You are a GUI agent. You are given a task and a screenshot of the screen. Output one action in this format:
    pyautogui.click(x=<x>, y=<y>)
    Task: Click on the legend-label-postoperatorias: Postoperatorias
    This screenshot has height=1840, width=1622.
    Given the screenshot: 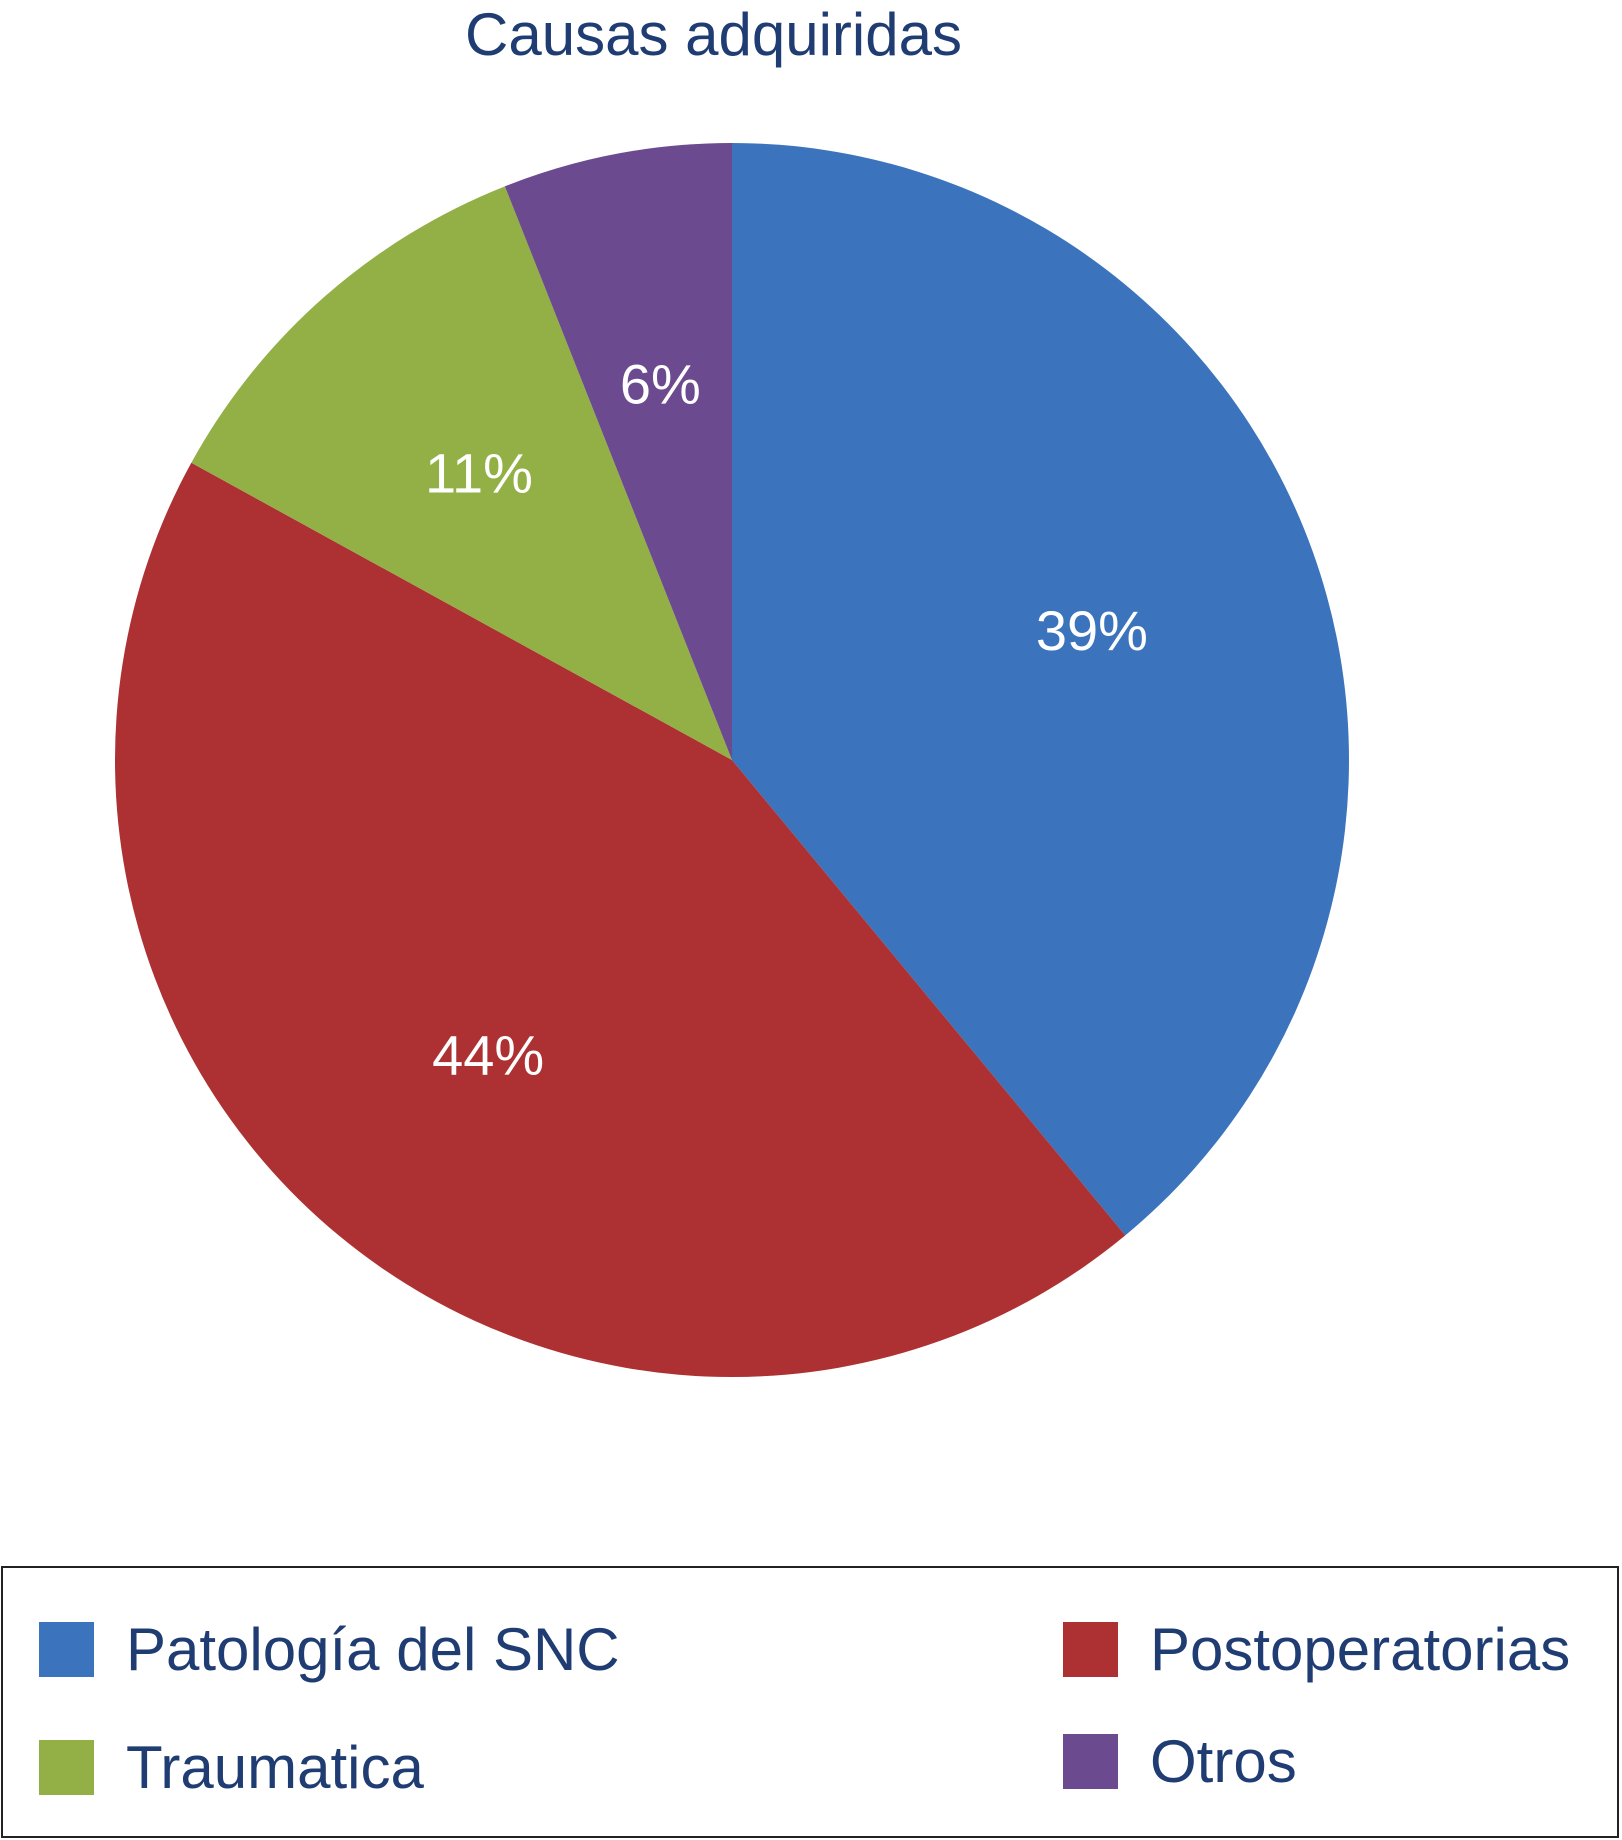 What is the action you would take?
    pyautogui.click(x=1360, y=1649)
    